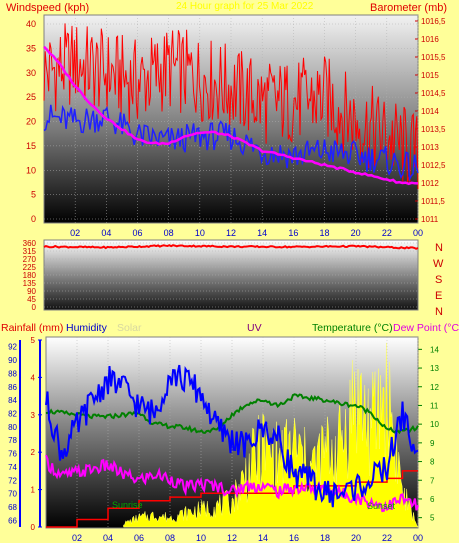 The width and height of the screenshot is (459, 543). Describe the element at coordinates (439, 248) in the screenshot. I see `dir-letter-n-top: N` at that location.